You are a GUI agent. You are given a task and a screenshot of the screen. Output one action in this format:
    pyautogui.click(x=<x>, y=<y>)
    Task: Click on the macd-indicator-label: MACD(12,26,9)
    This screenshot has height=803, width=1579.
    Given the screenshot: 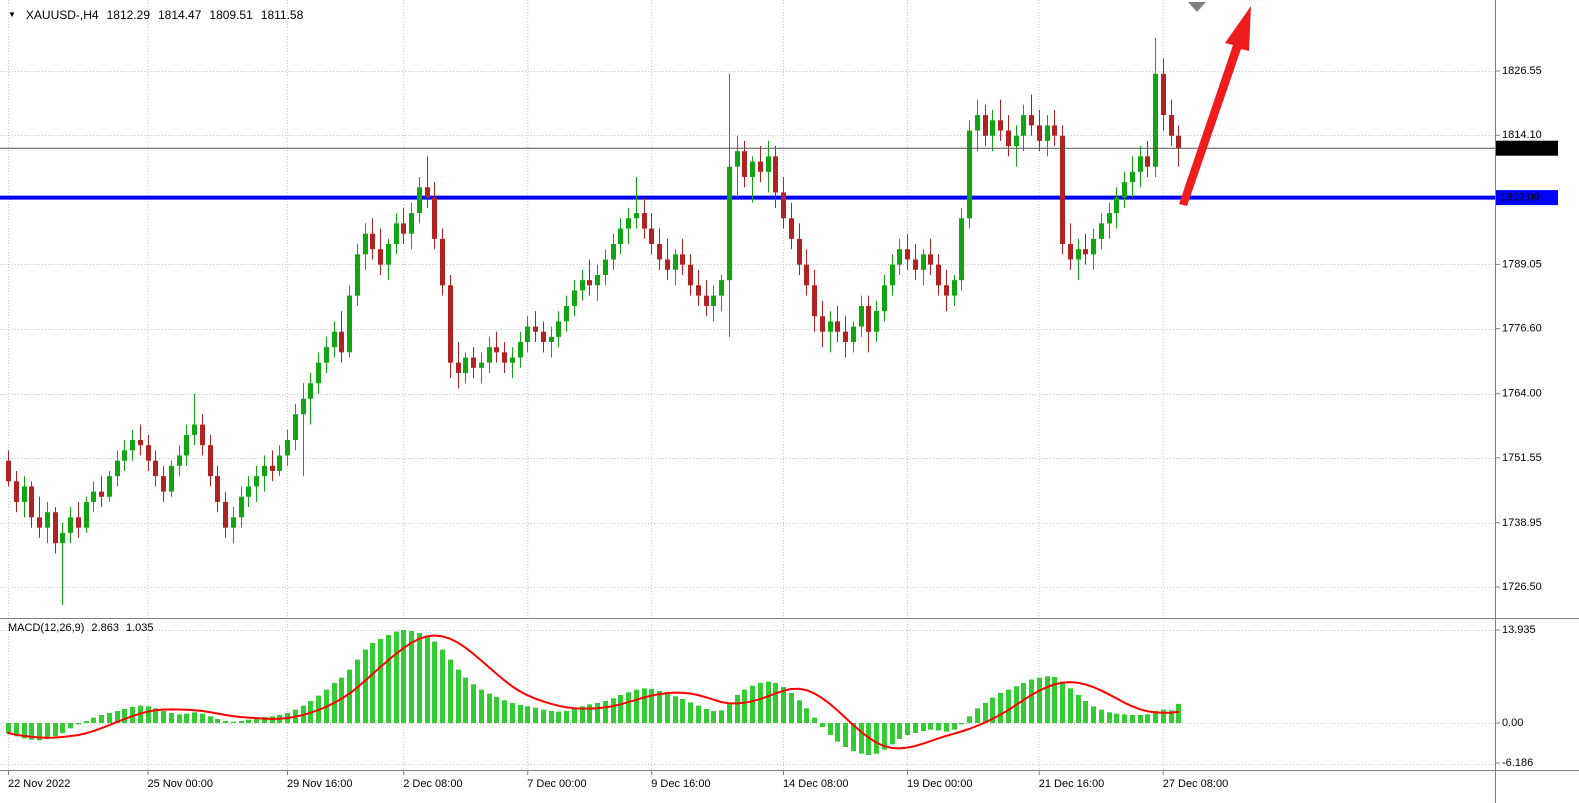 What is the action you would take?
    pyautogui.click(x=46, y=628)
    